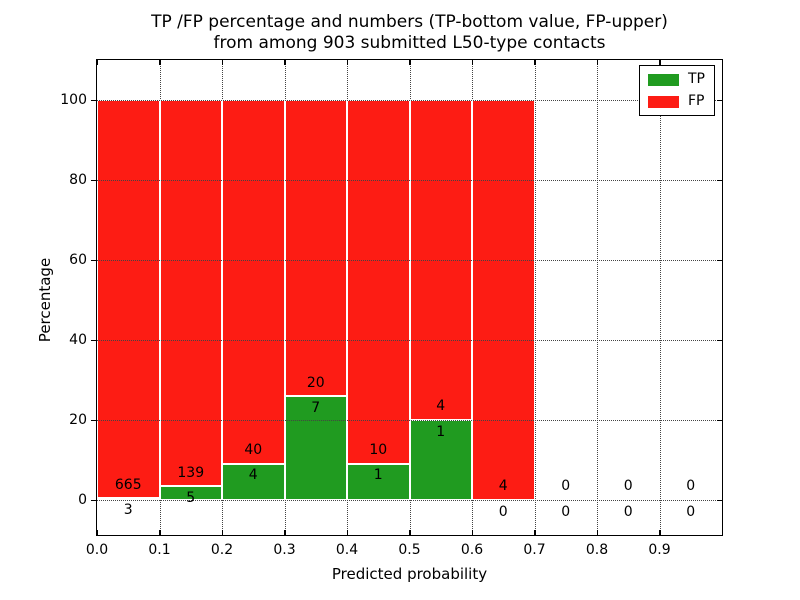 This screenshot has width=800, height=600. I want to click on legend-label: FP, so click(696, 101).